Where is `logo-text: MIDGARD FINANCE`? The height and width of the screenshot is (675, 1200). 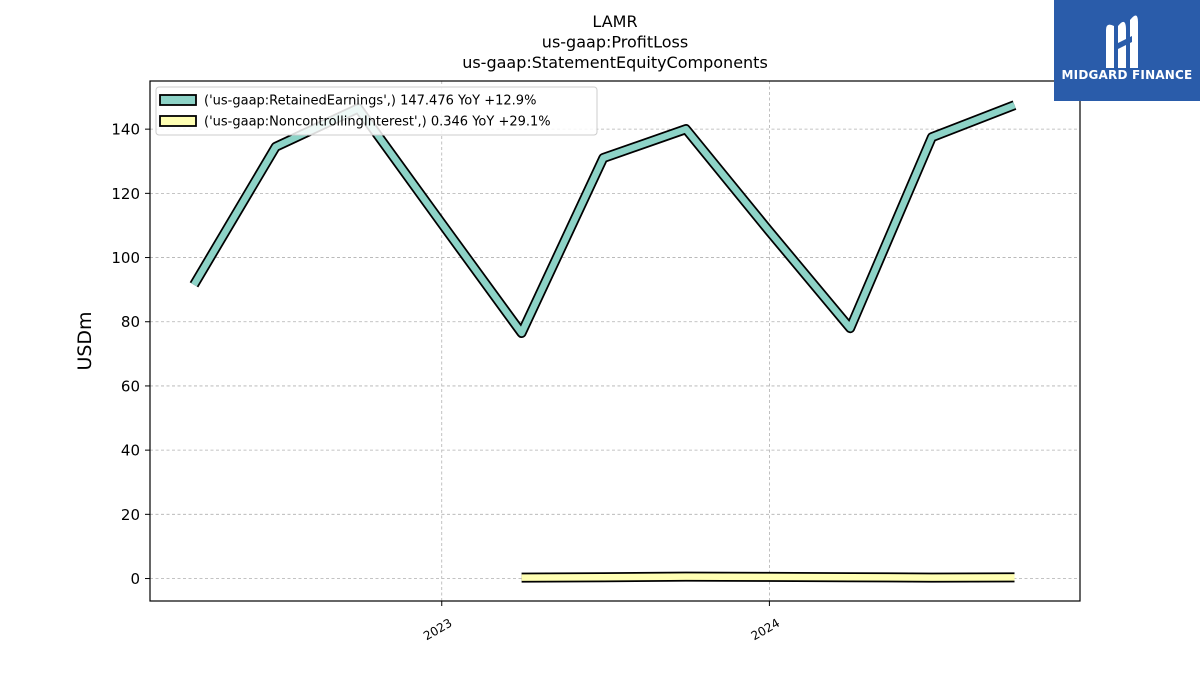 logo-text: MIDGARD FINANCE is located at coordinates (1127, 75).